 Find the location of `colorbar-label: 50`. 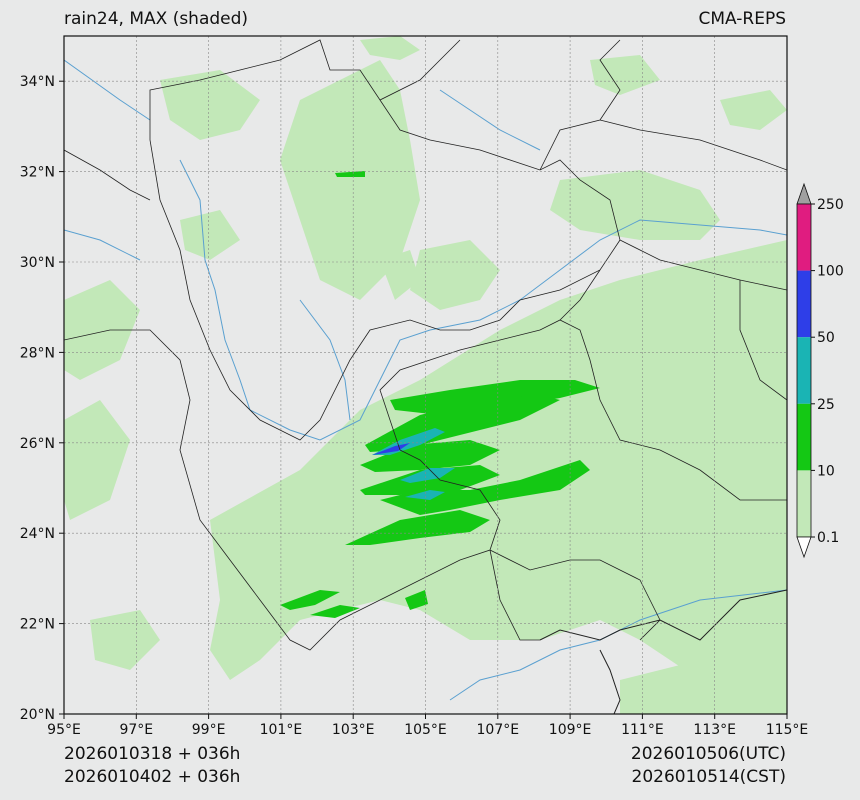

colorbar-label: 50 is located at coordinates (826, 338).